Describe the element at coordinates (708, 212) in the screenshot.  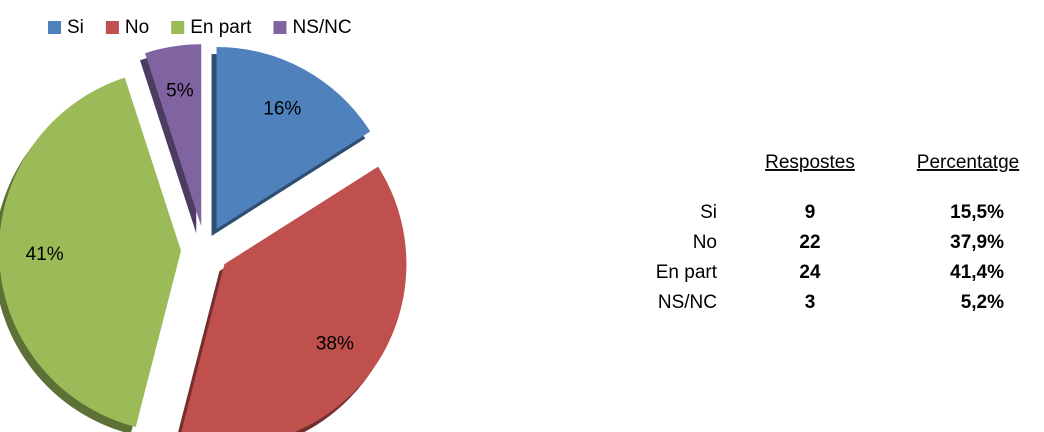
I see `row-label: Si` at that location.